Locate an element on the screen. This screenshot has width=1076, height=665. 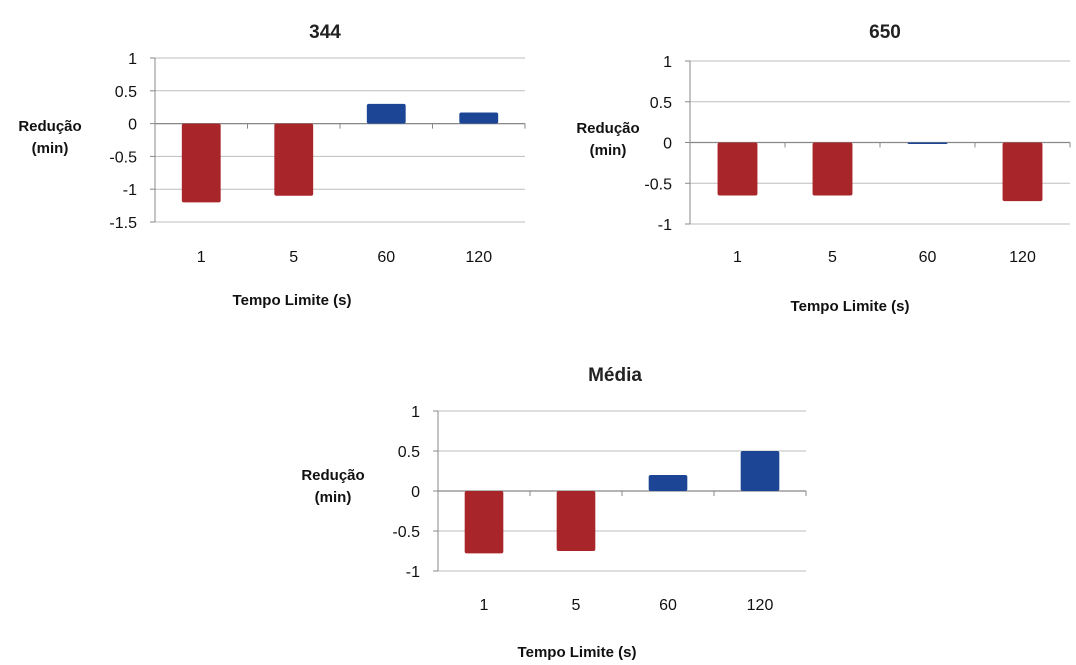
chart-3-category-label: 60 is located at coordinates (668, 605).